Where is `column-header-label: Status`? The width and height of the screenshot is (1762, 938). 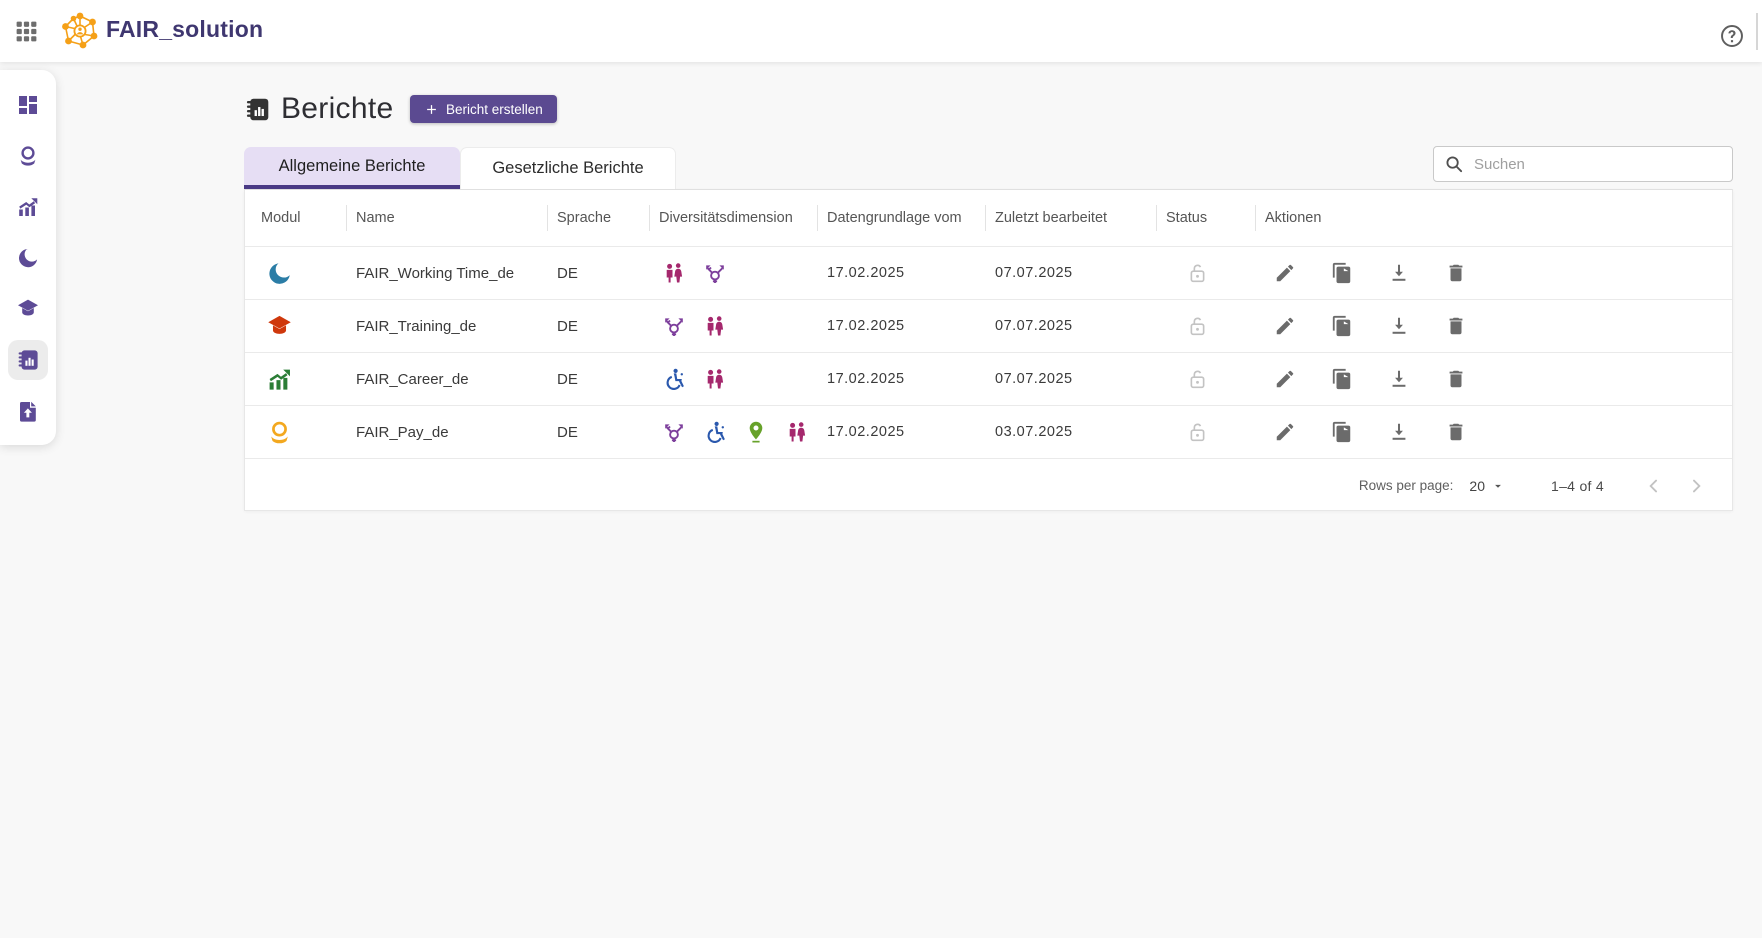 column-header-label: Status is located at coordinates (1187, 218).